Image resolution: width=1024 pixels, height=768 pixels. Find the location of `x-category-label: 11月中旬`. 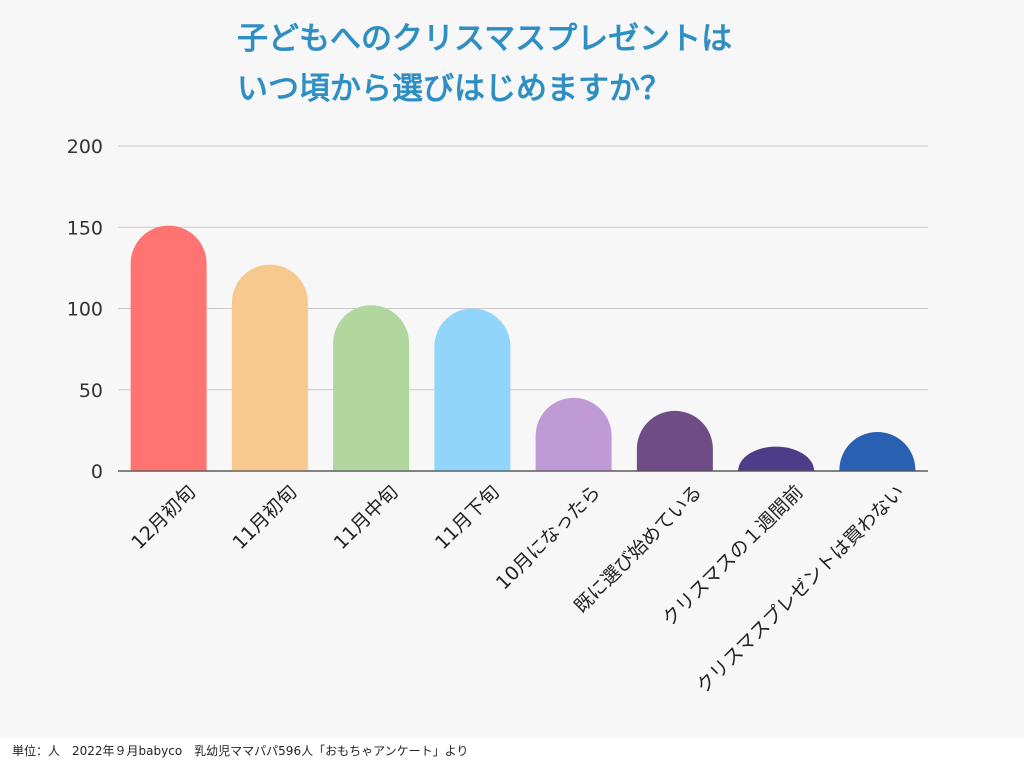

x-category-label: 11月中旬 is located at coordinates (366, 517).